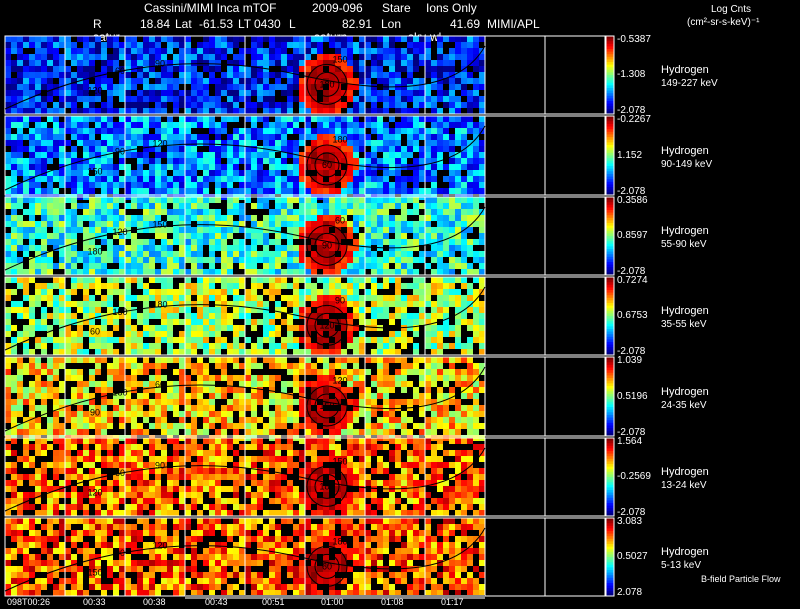 This screenshot has width=800, height=609. What do you see at coordinates (326, 84) in the screenshot?
I see `contour-value-label: 180` at bounding box center [326, 84].